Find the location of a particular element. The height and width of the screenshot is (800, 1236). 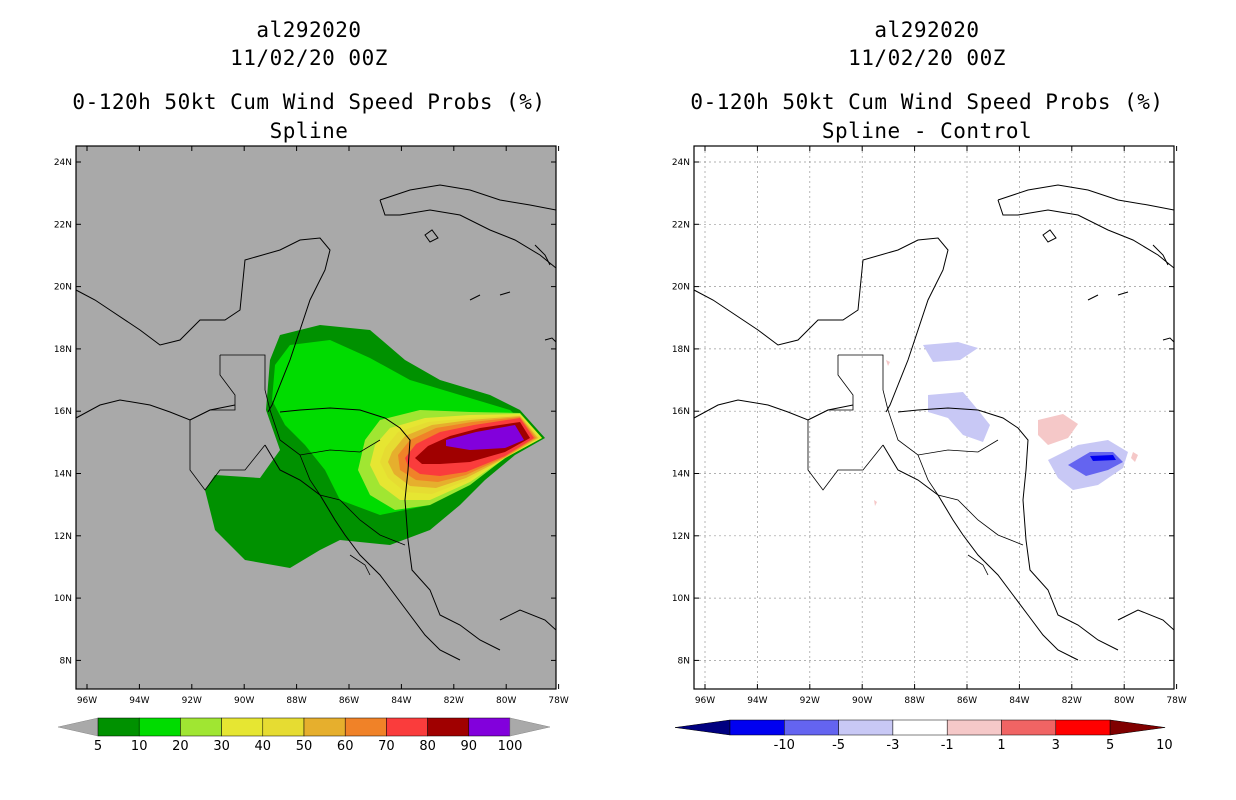

colorbar-label: -5 is located at coordinates (838, 745).